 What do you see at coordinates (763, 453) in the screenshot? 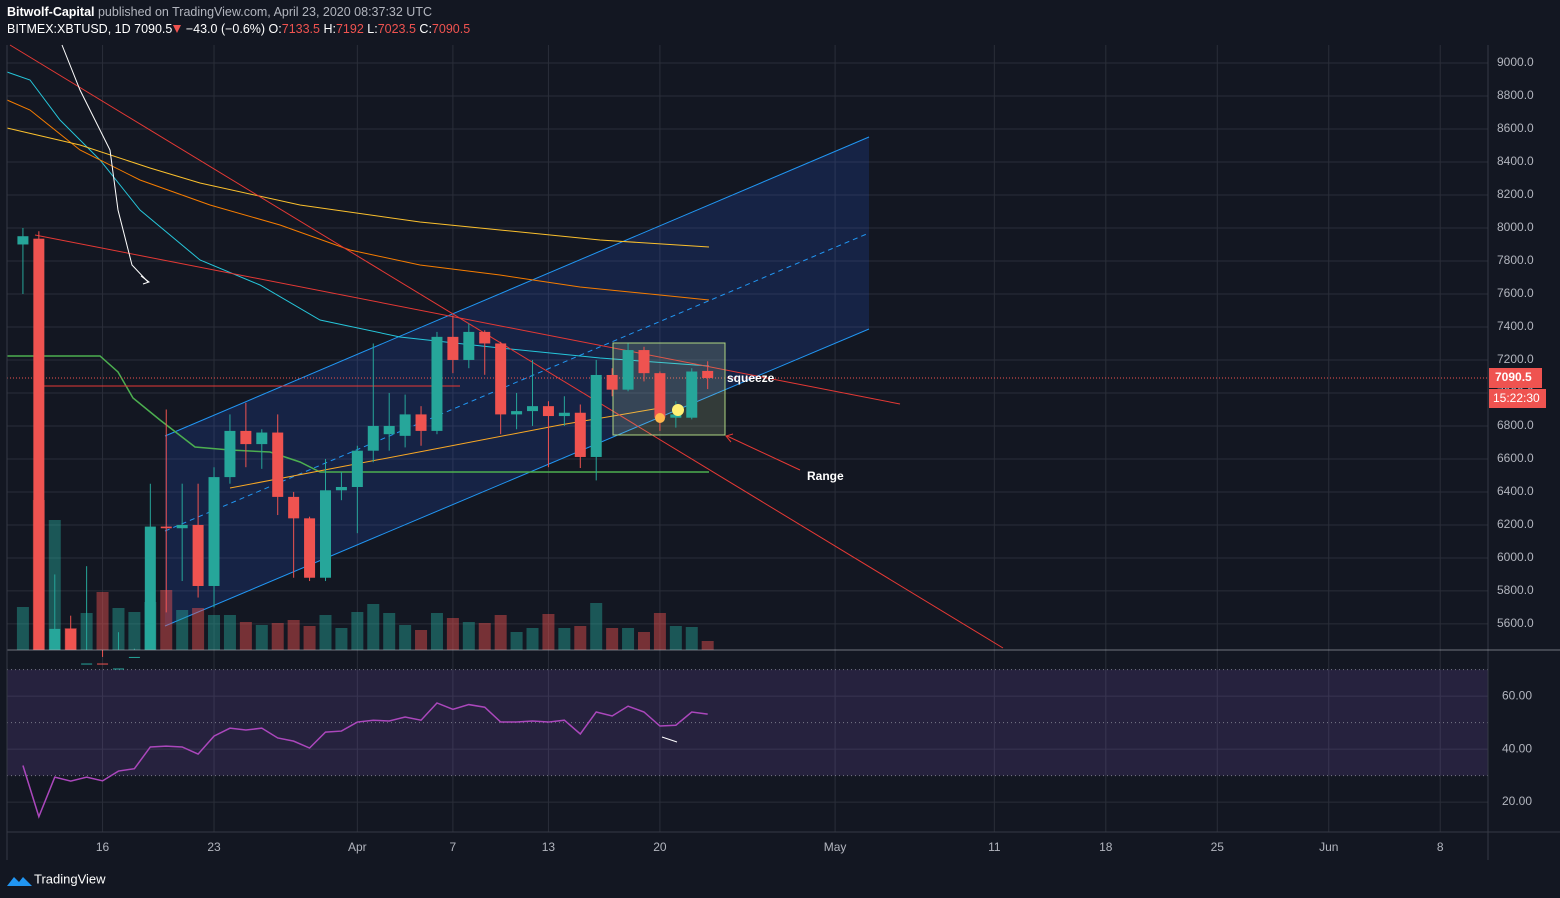
I see `range-arrow` at bounding box center [763, 453].